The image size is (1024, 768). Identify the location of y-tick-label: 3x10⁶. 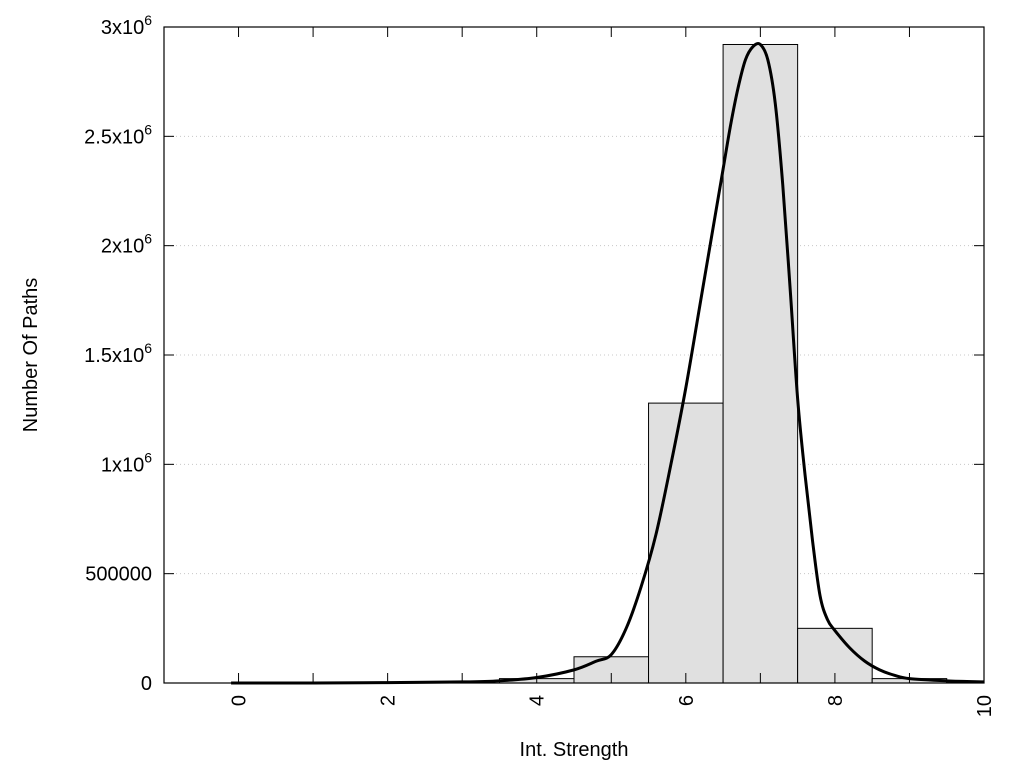
(126, 25).